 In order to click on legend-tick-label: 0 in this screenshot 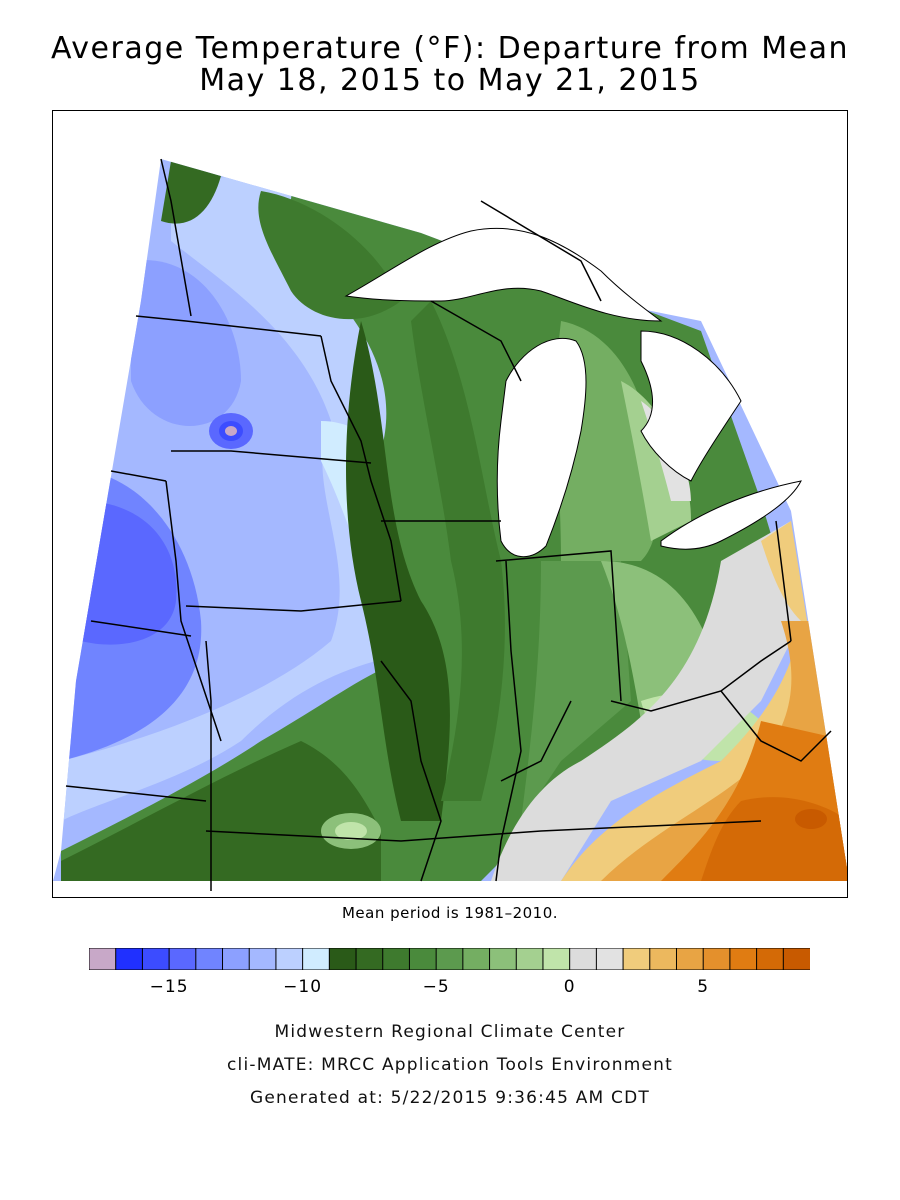, I will do `click(569, 987)`.